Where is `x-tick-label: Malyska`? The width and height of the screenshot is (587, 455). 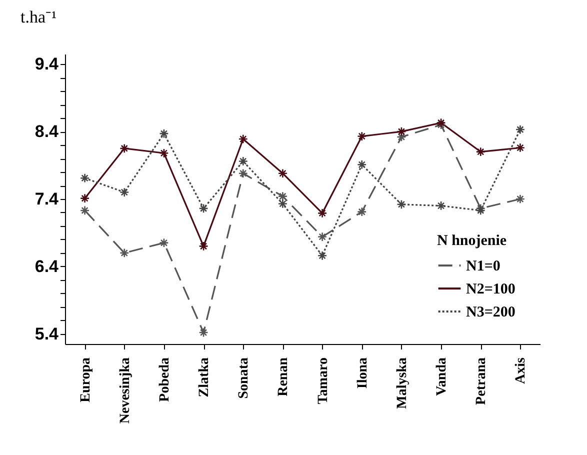 x-tick-label: Malyska is located at coordinates (402, 383).